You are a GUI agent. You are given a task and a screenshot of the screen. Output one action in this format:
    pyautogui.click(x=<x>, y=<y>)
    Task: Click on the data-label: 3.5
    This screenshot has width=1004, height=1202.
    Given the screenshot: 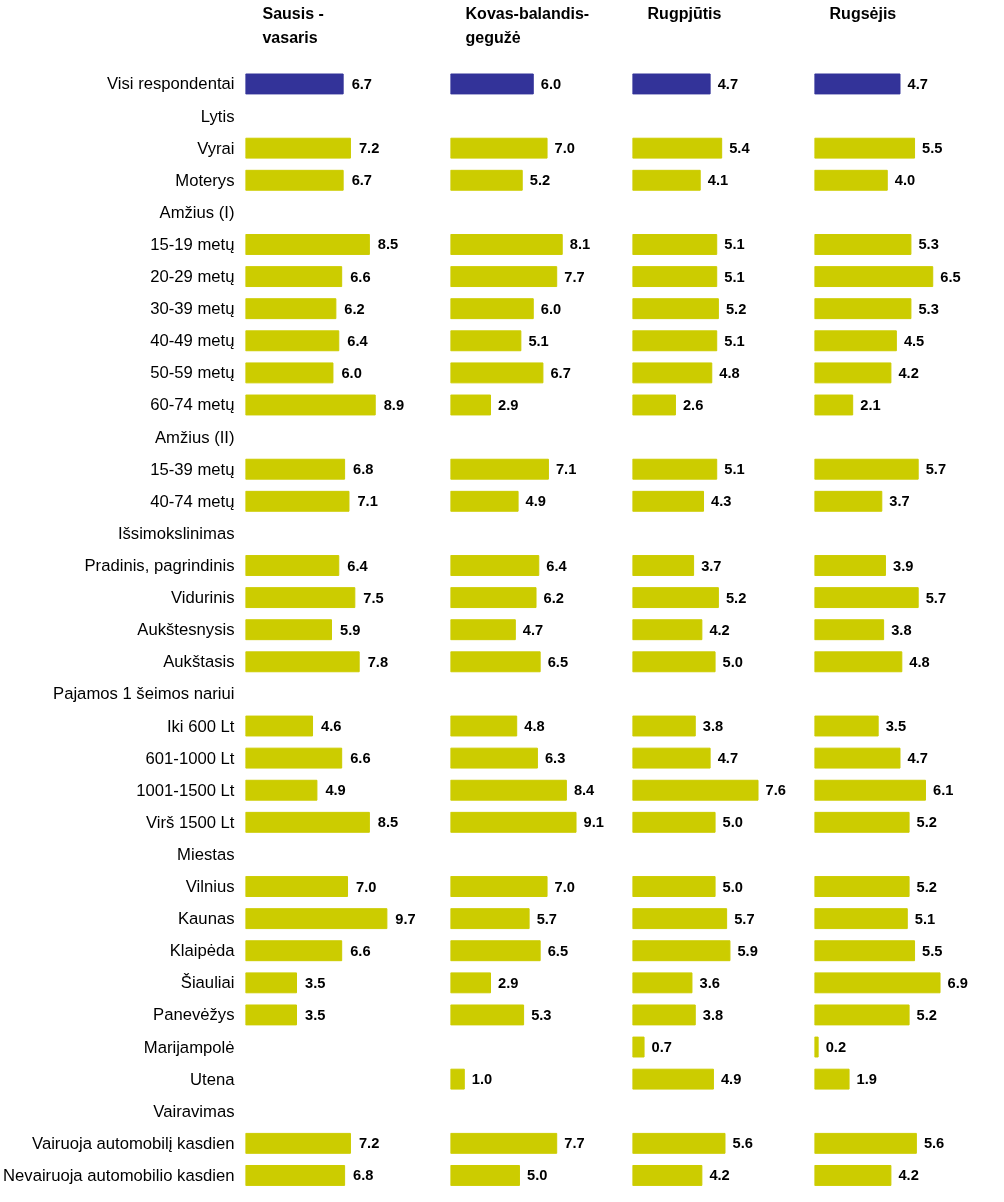 What is the action you would take?
    pyautogui.click(x=315, y=982)
    